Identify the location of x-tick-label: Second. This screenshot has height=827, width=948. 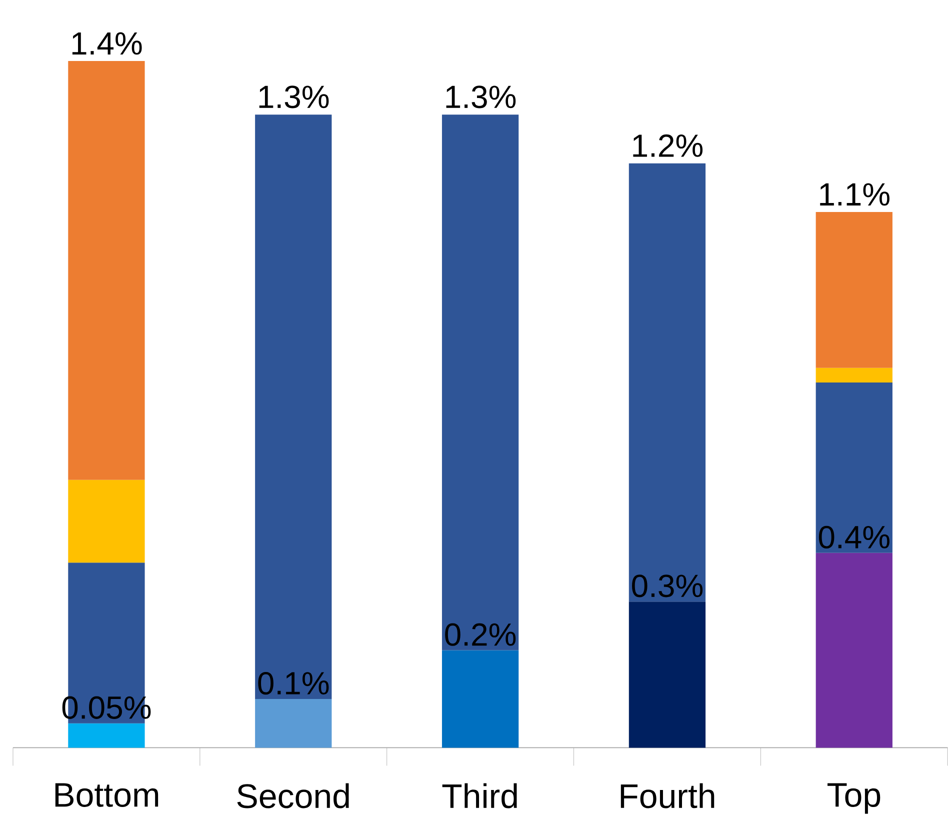
(293, 795).